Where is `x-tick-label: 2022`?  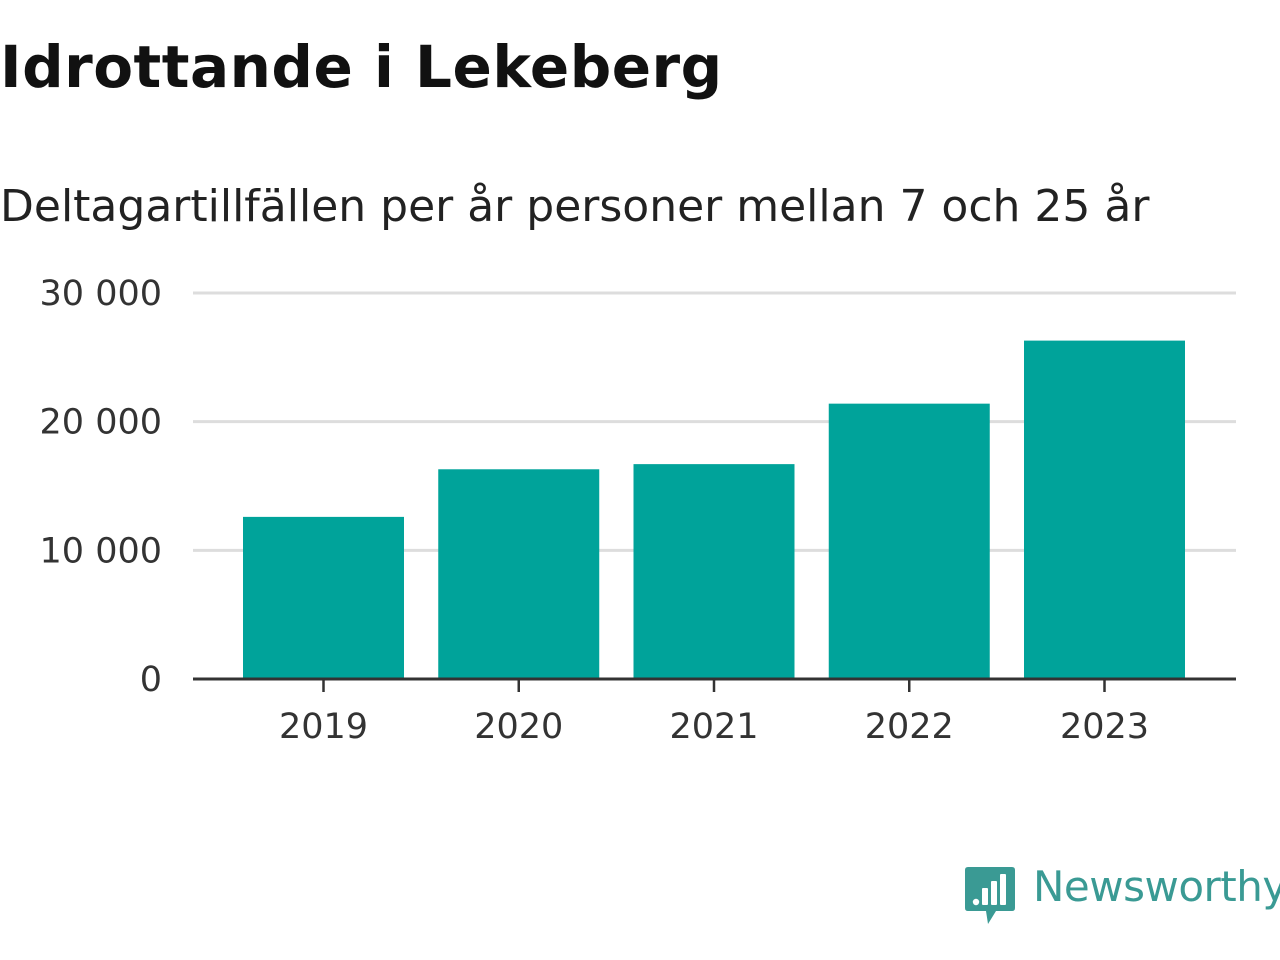
x-tick-label: 2022 is located at coordinates (909, 727).